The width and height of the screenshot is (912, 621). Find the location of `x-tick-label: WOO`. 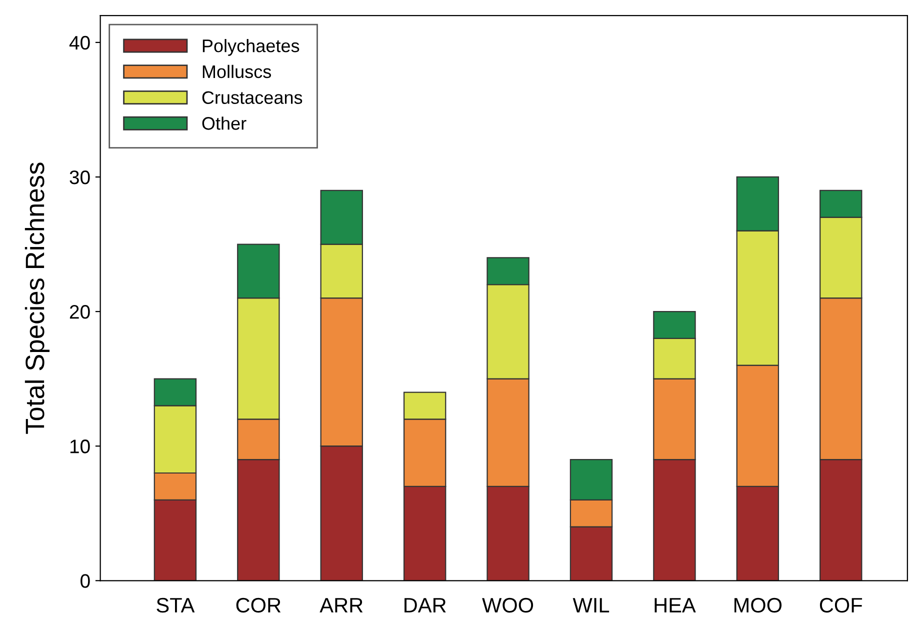

x-tick-label: WOO is located at coordinates (508, 605).